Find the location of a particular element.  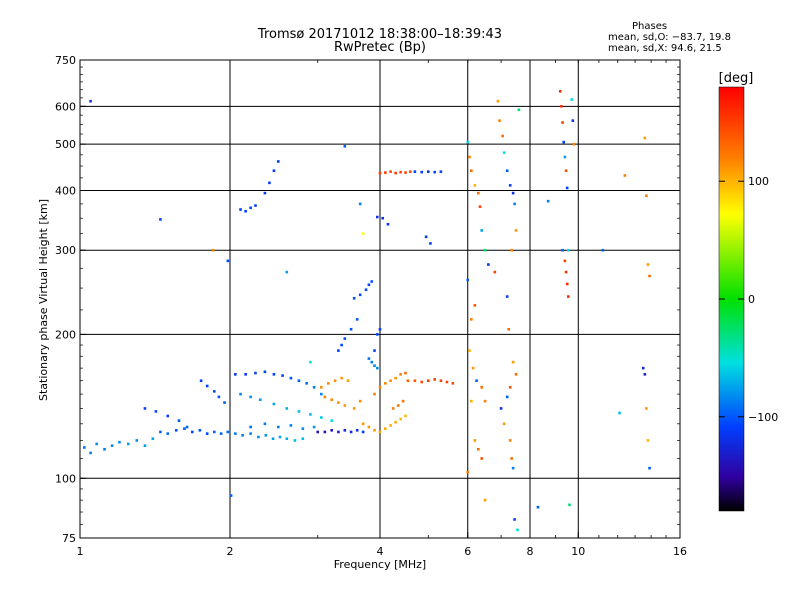

y-tick-label: 300 is located at coordinates (65, 250).